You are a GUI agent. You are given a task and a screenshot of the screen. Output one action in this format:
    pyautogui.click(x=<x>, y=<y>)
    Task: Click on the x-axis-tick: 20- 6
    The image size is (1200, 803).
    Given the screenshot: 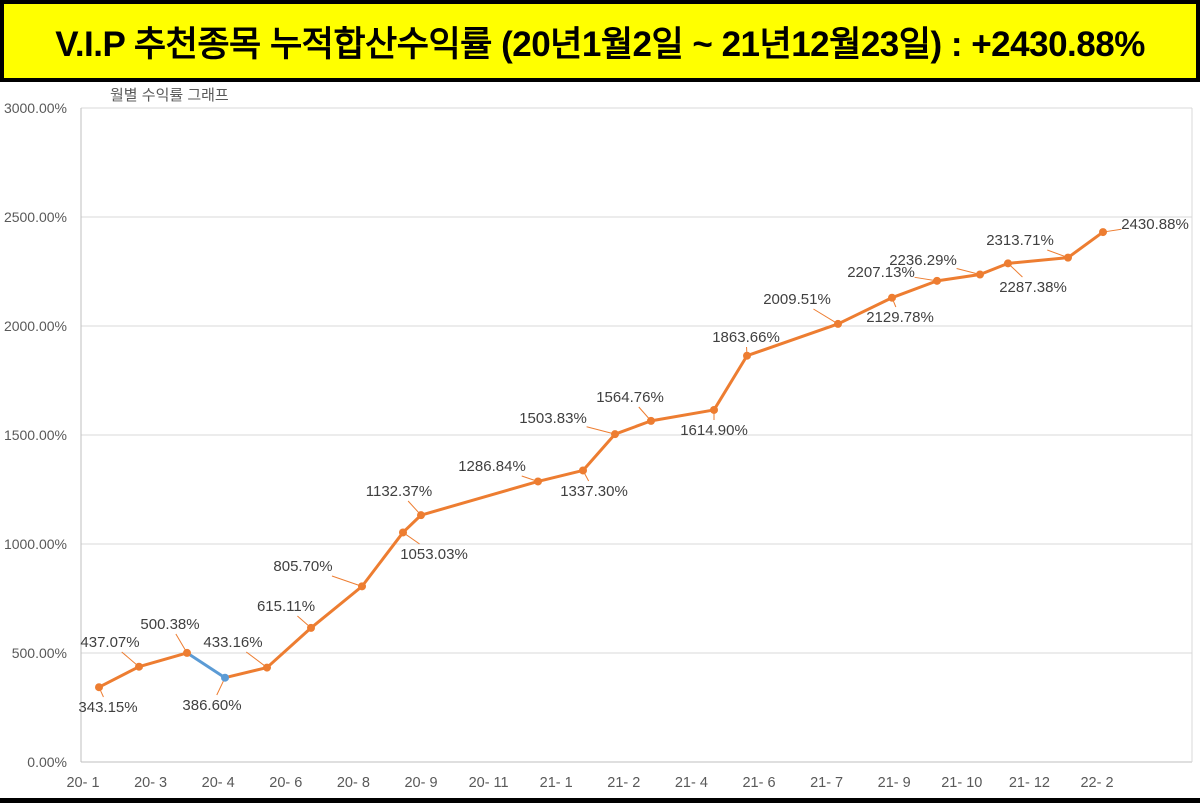 What is the action you would take?
    pyautogui.click(x=285, y=783)
    